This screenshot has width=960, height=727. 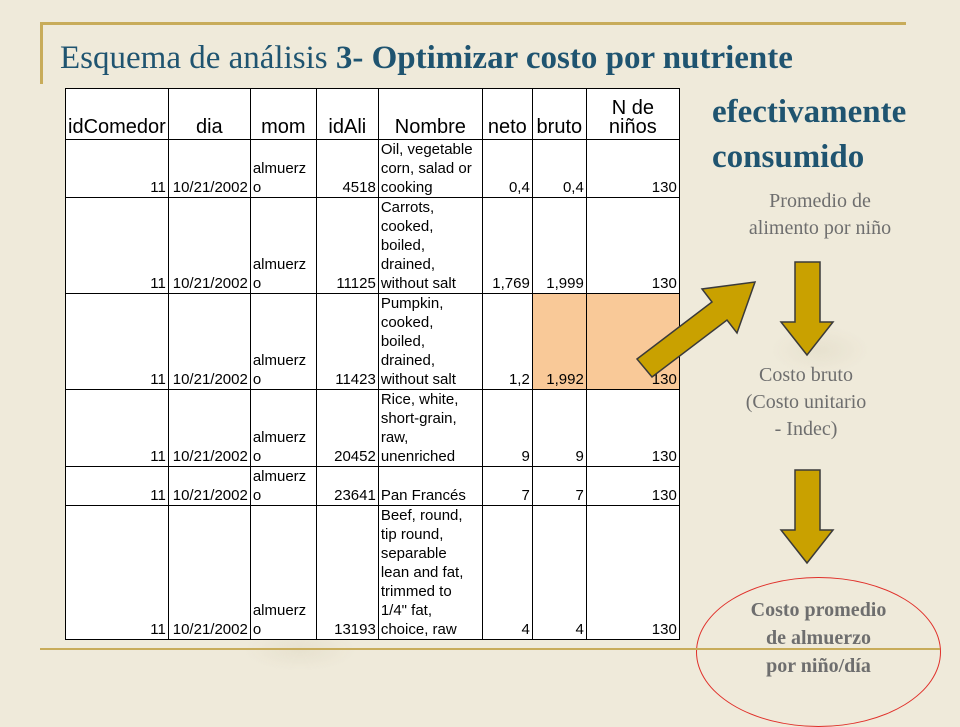 What do you see at coordinates (807, 517) in the screenshot?
I see `down-arrow-2-icon` at bounding box center [807, 517].